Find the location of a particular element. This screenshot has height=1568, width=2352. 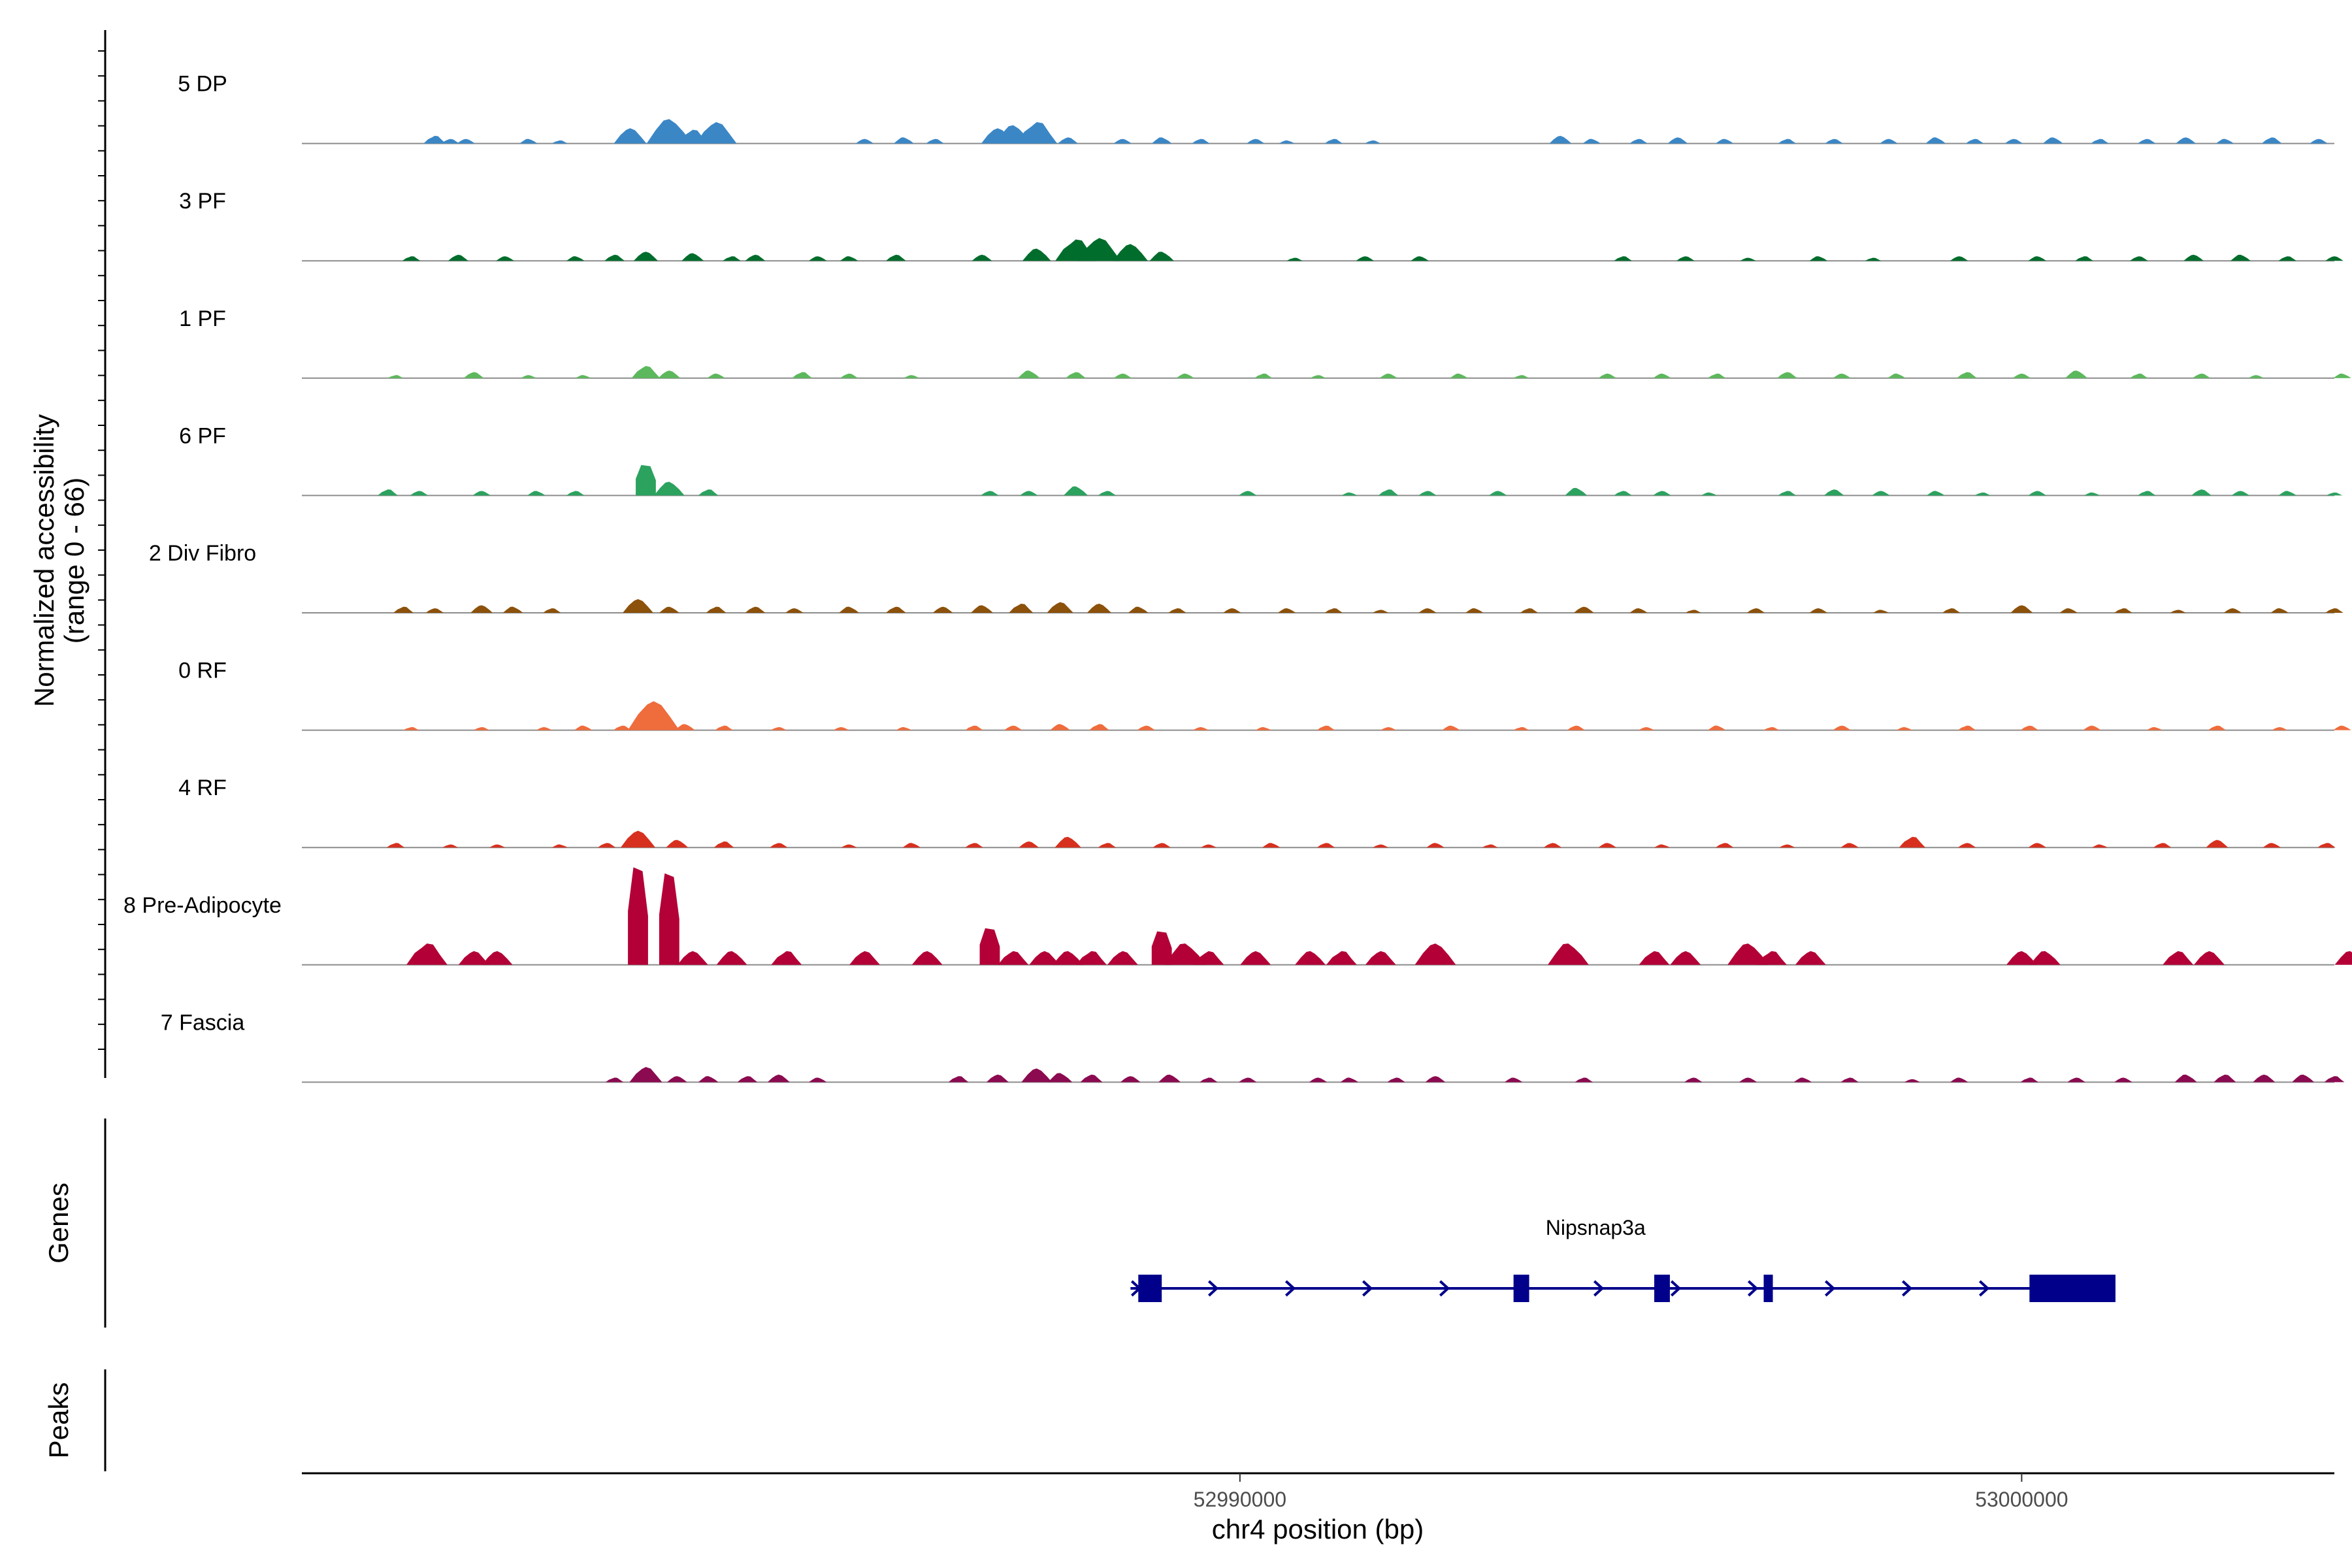

track-label: 4 RF is located at coordinates (202, 788).